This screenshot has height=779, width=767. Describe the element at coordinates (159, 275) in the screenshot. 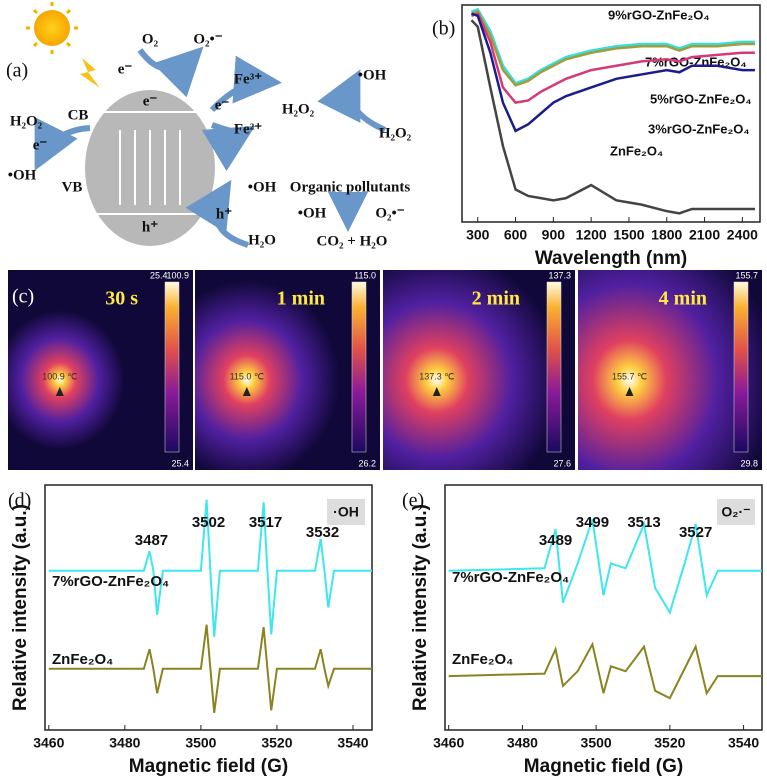

I see `corner-temp: 25.4` at that location.